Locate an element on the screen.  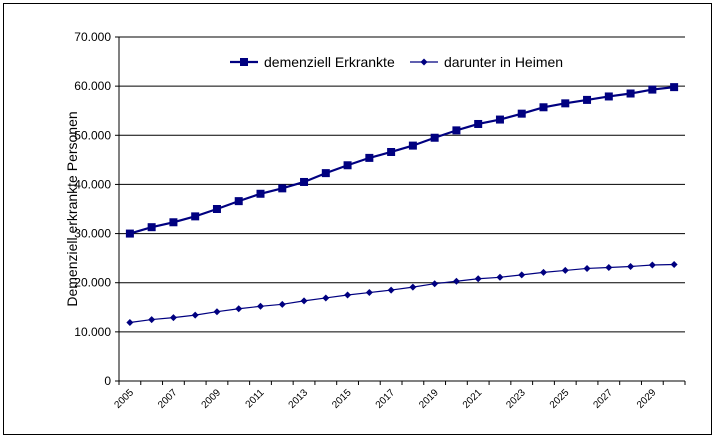
legend: demenziell Erkrankte darunter in Heimen is located at coordinates (396, 62).